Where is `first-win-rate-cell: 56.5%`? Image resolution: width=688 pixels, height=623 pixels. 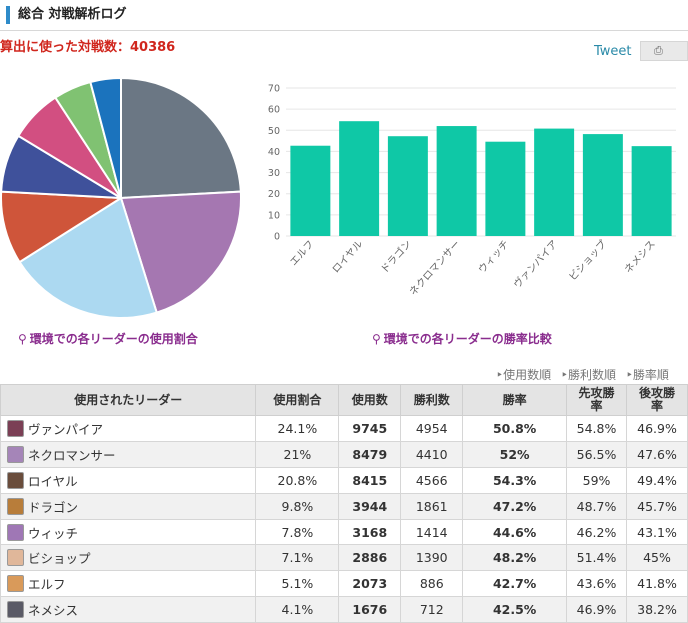
first-win-rate-cell: 56.5% is located at coordinates (596, 454).